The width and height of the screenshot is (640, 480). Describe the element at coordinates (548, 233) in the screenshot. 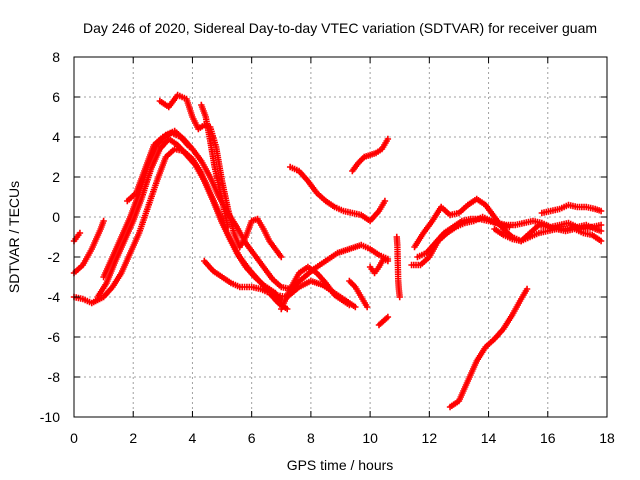

I see `series-s21` at that location.